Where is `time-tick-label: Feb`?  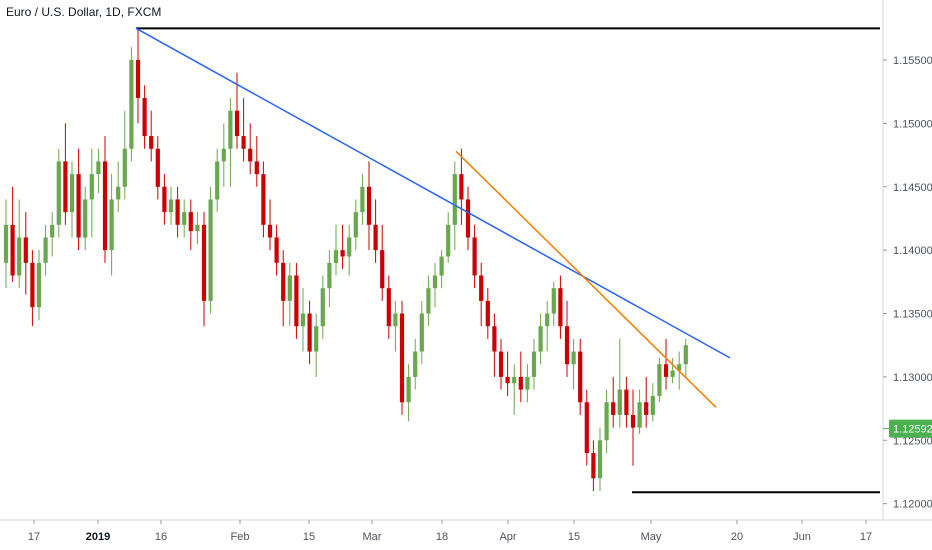
time-tick-label: Feb is located at coordinates (240, 537).